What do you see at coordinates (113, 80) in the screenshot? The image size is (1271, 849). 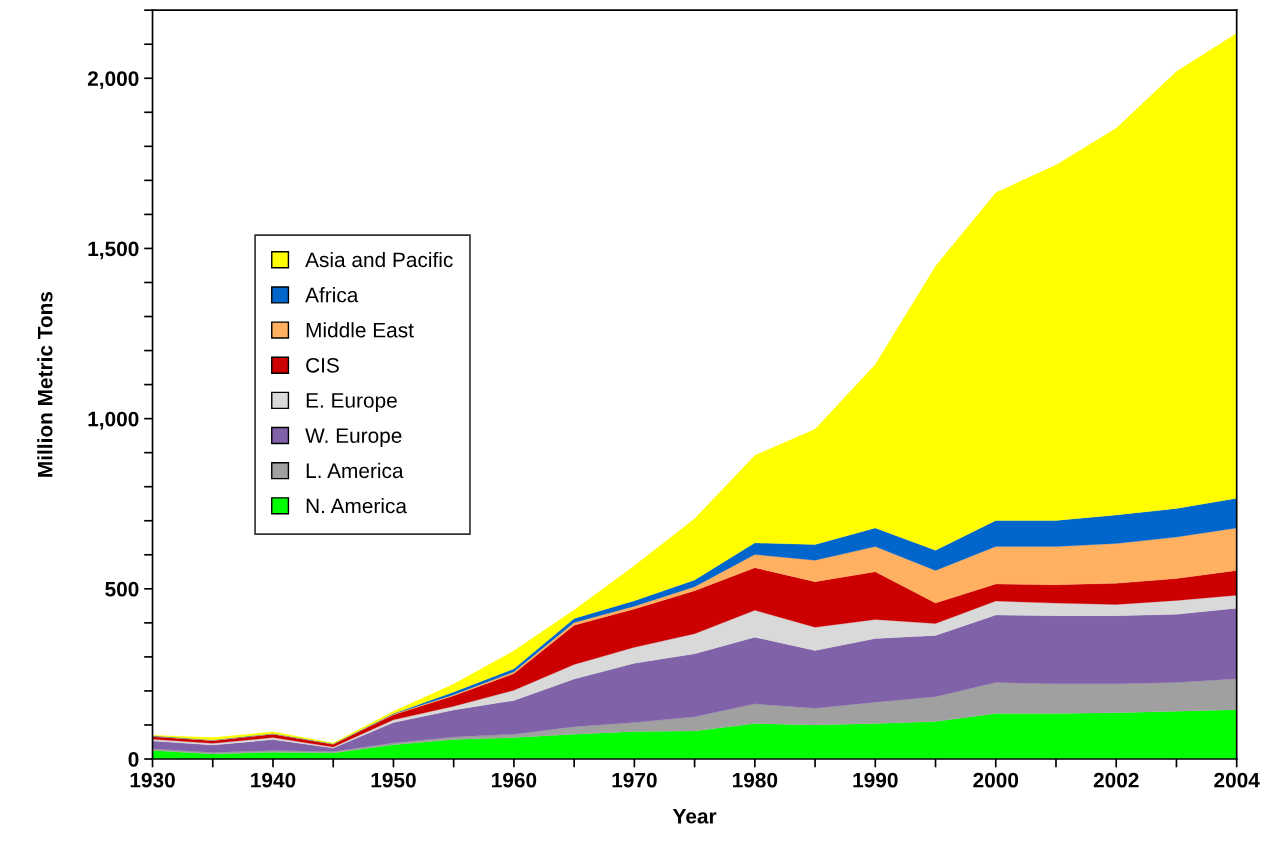 I see `y-tick-label: 2,000` at bounding box center [113, 80].